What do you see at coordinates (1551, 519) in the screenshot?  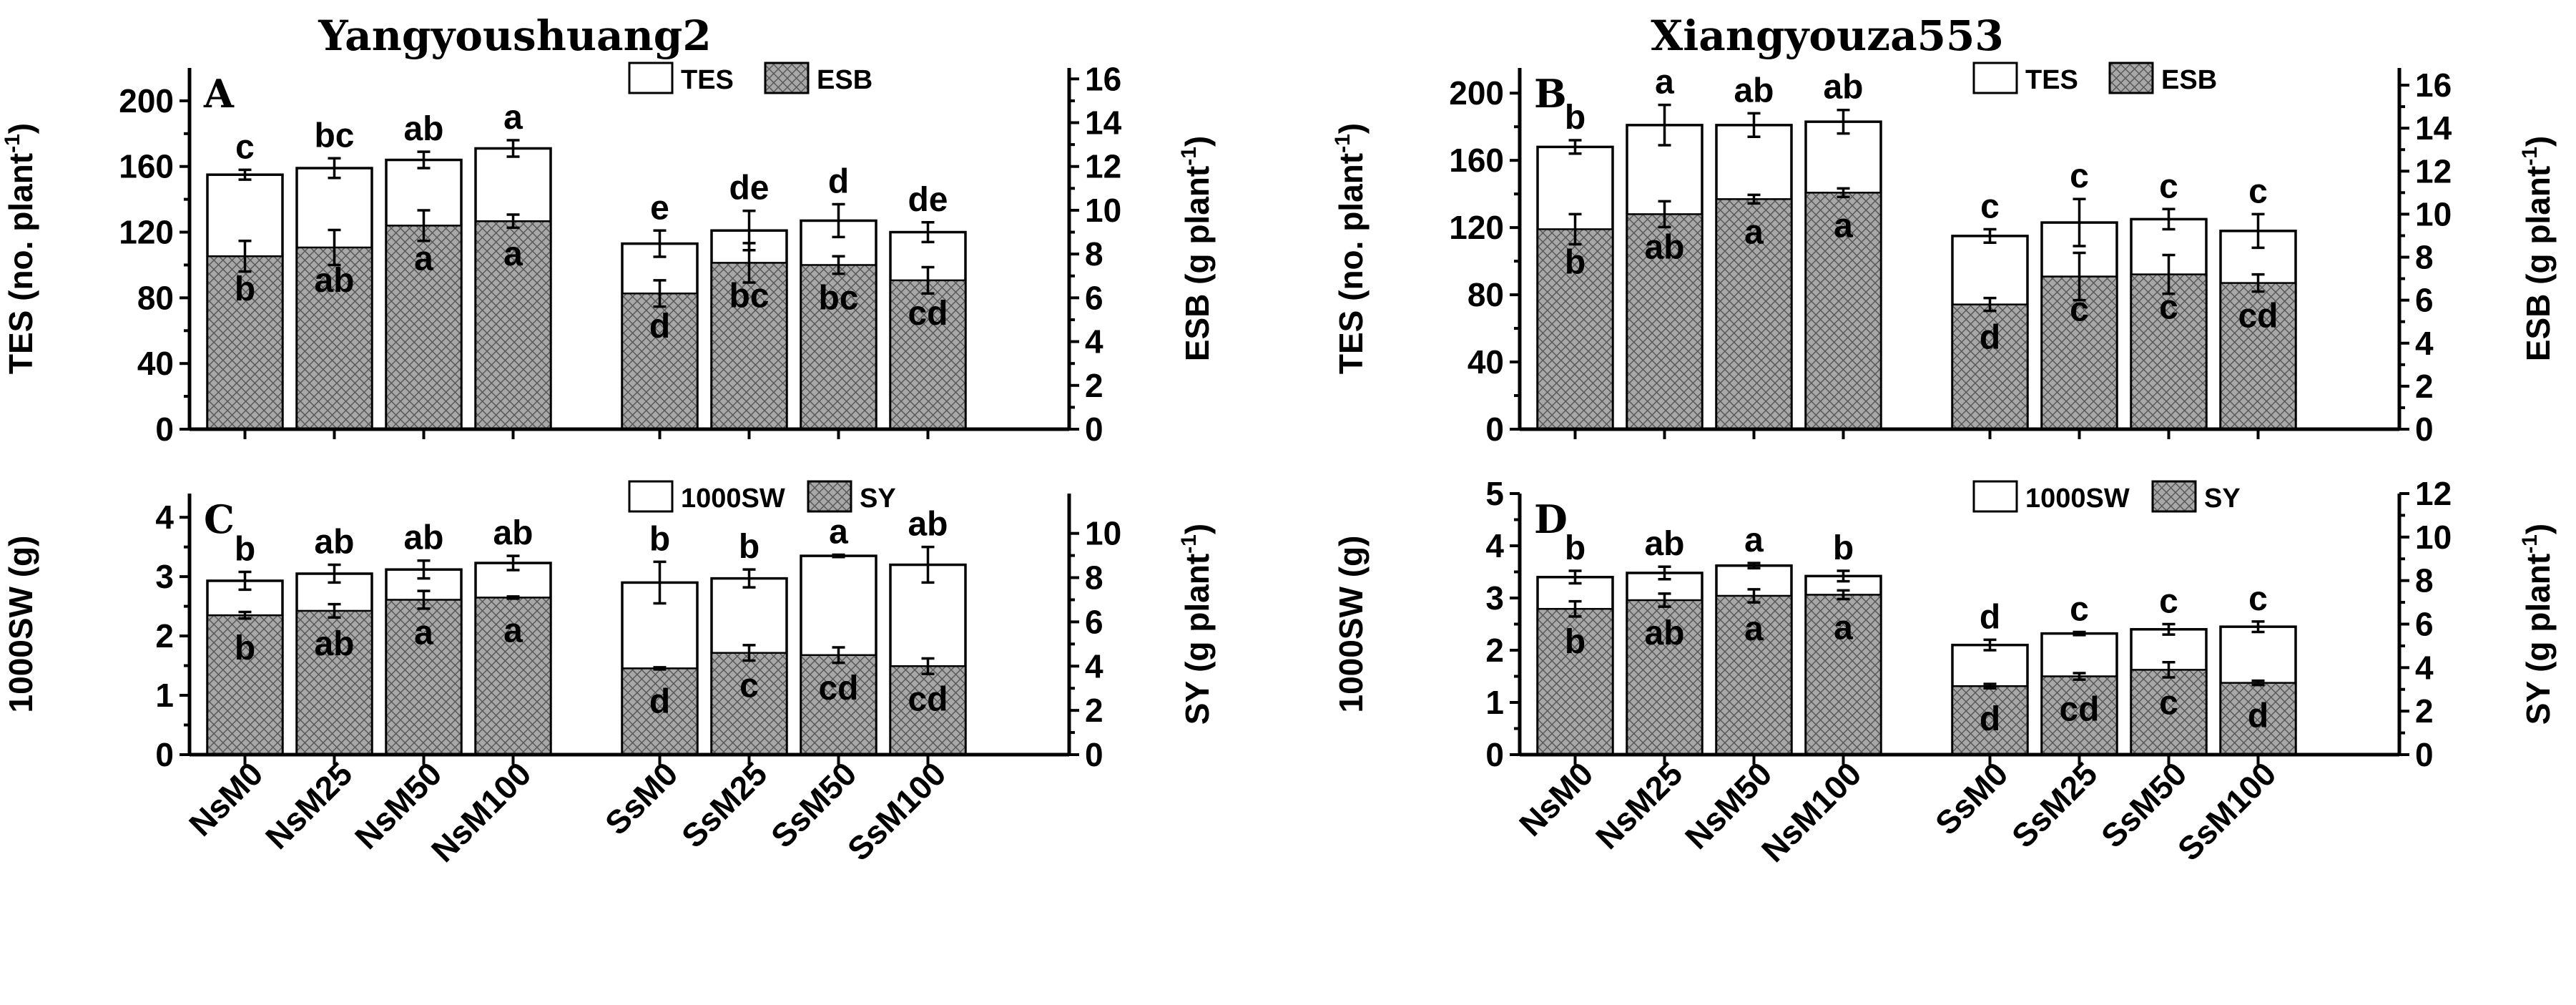 I see `panel-letter: D` at bounding box center [1551, 519].